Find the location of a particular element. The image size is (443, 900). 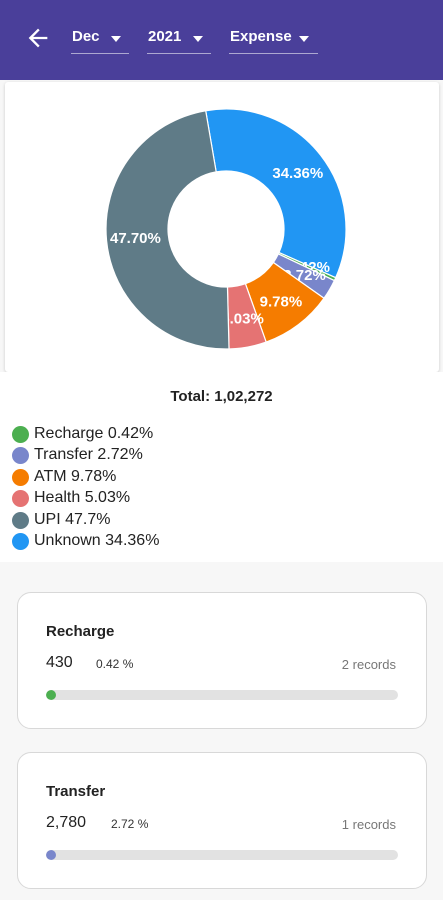

category-percent: 0.42 % is located at coordinates (115, 664).